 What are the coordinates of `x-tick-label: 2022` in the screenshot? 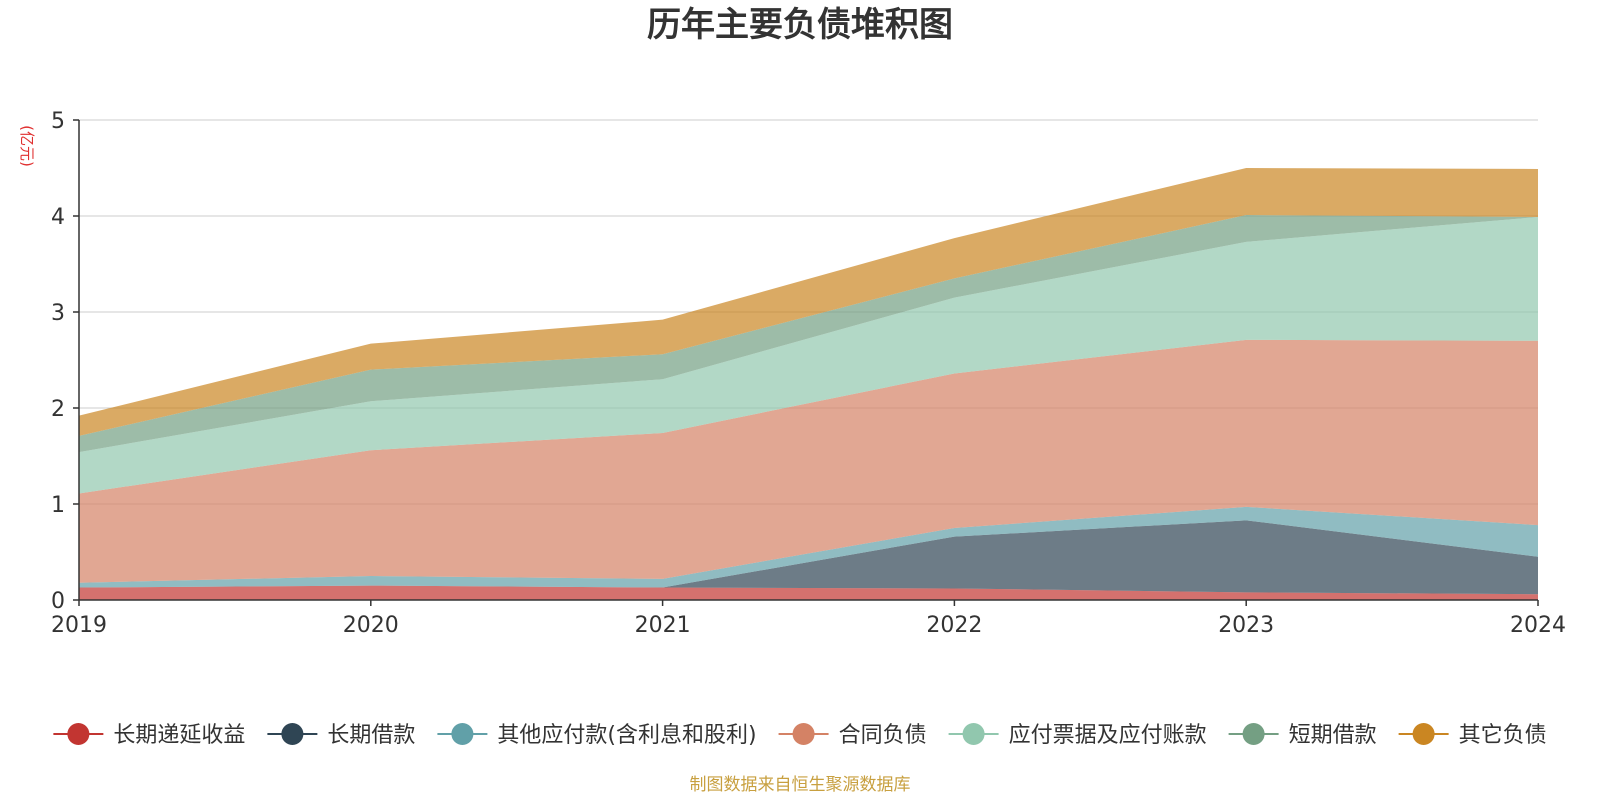 It's located at (954, 625).